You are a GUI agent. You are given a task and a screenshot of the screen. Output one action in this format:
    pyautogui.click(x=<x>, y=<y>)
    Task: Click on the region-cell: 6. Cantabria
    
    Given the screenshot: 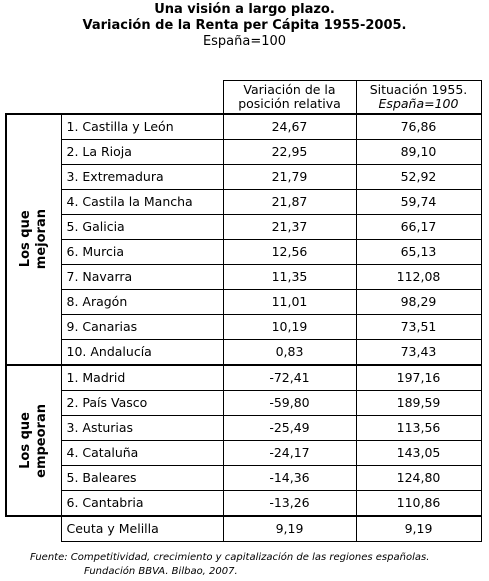 What is the action you would take?
    pyautogui.click(x=142, y=503)
    